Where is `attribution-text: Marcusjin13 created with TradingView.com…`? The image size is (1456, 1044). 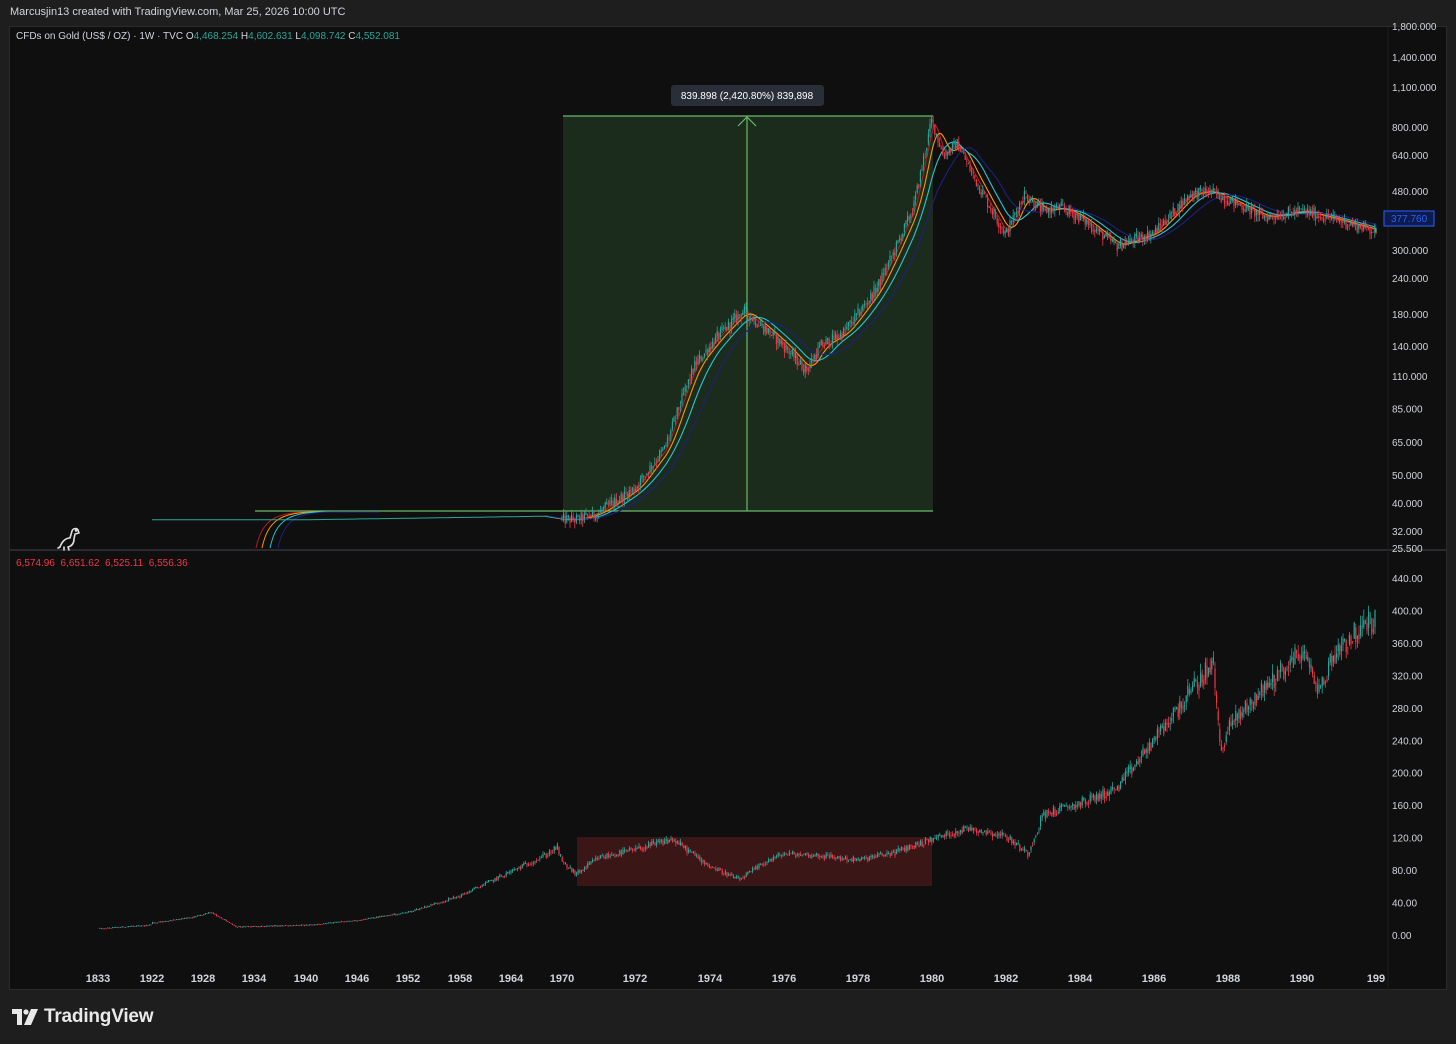 attribution-text: Marcusjin13 created with TradingView.com… is located at coordinates (178, 12).